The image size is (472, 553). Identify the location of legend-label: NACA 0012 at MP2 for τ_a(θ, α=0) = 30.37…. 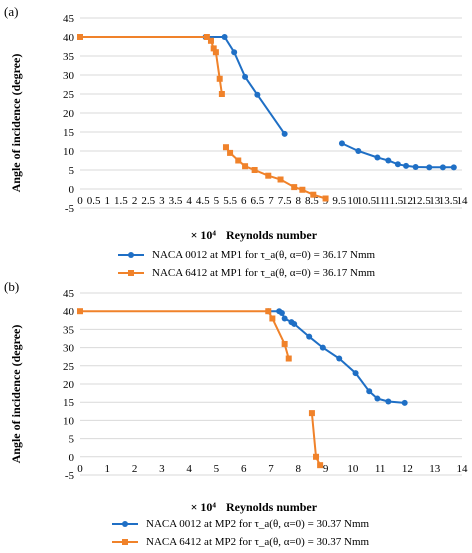
(258, 524).